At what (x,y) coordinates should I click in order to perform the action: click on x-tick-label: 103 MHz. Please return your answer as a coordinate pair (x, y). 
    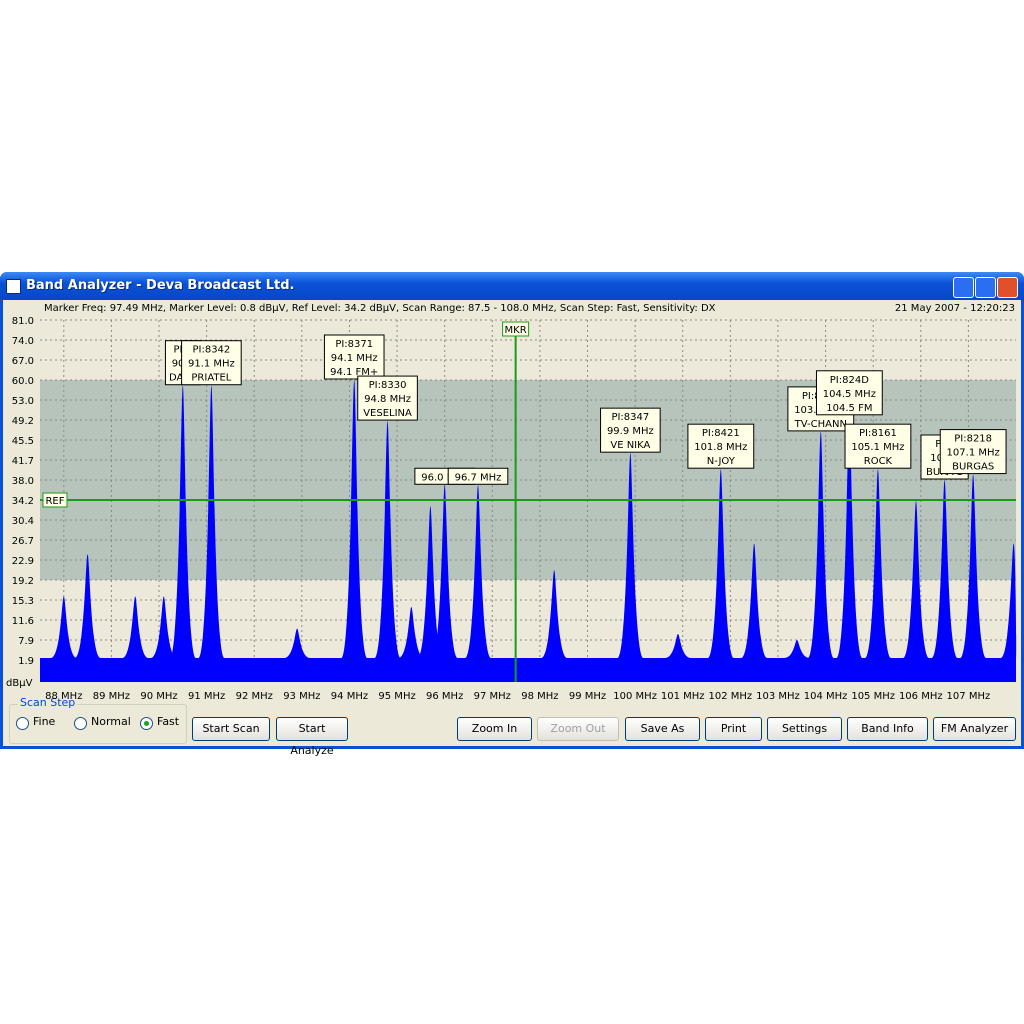
    Looking at the image, I should click on (778, 696).